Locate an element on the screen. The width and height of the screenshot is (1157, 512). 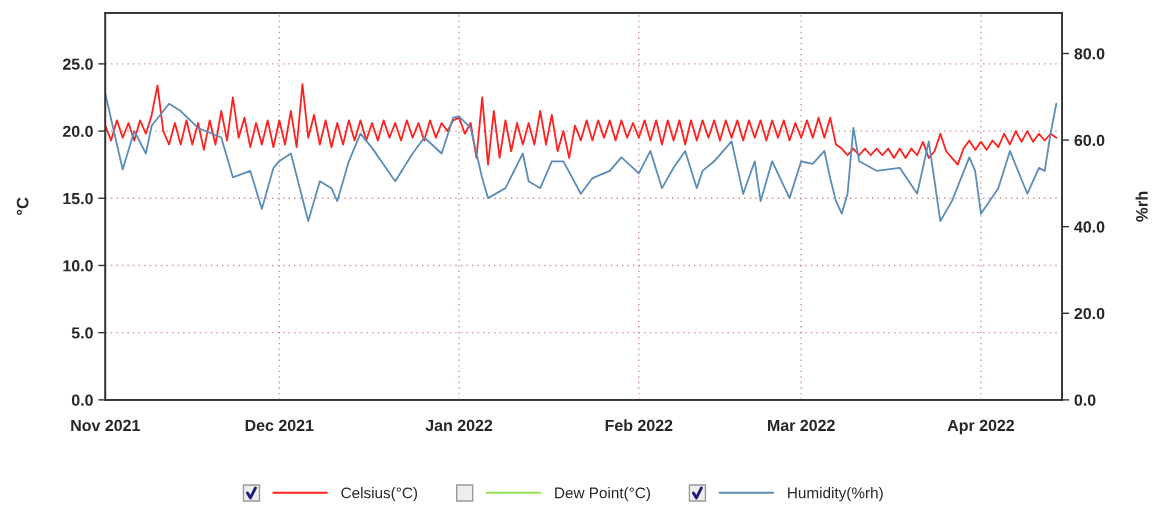
x-tick-label: Feb 2022 is located at coordinates (639, 425).